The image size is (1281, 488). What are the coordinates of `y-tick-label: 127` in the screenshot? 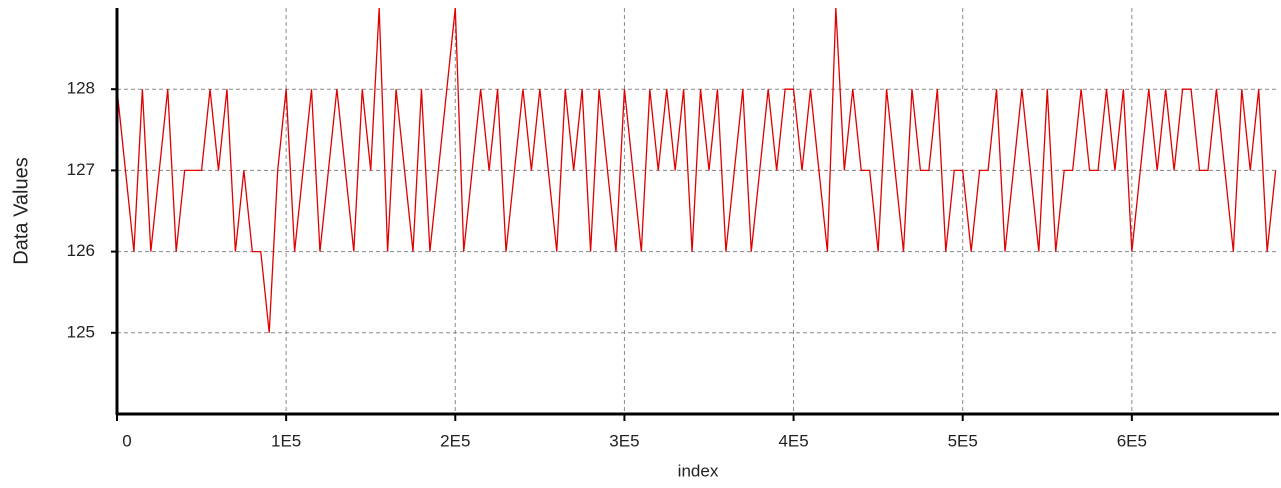 It's located at (81, 169).